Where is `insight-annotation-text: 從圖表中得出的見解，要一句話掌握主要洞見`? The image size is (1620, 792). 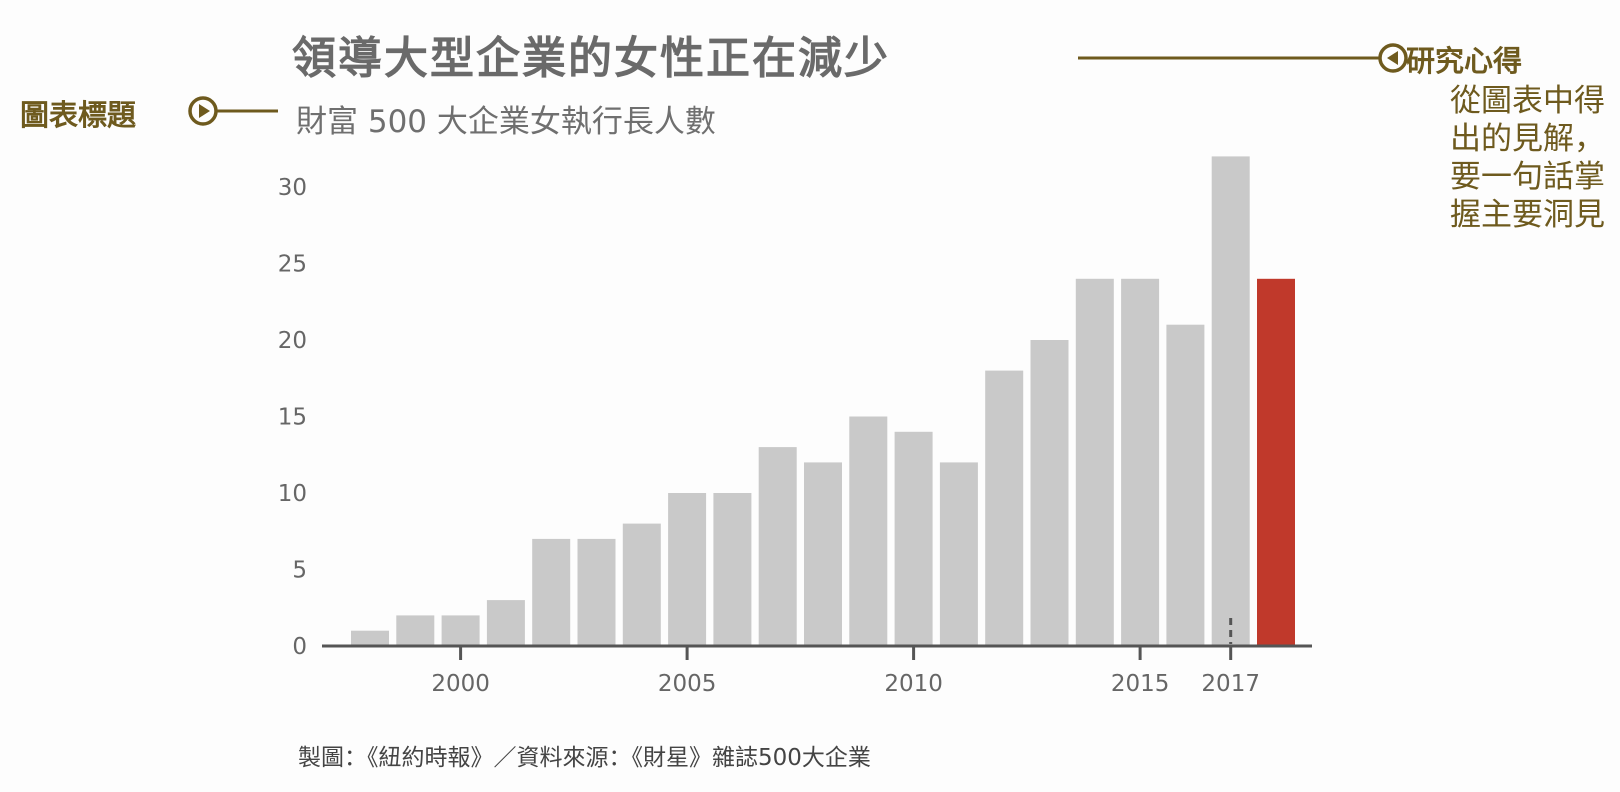
insight-annotation-text: 從圖表中得出的見解，要一句話掌握主要洞見 is located at coordinates (1527, 158).